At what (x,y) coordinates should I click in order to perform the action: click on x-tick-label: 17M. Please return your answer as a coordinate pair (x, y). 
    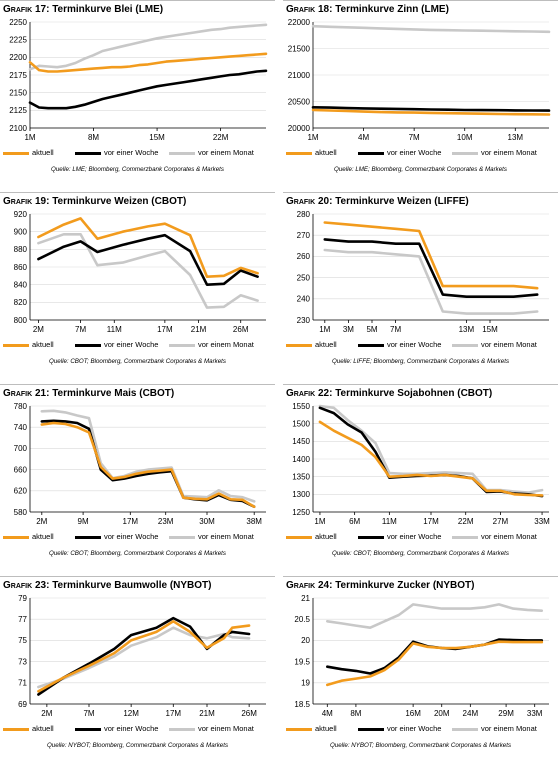
    Looking at the image, I should click on (131, 521).